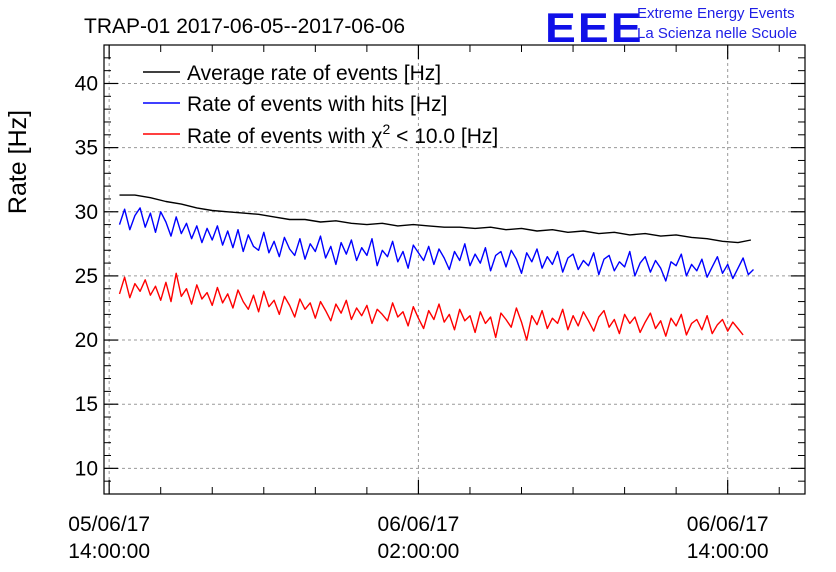  I want to click on legend-chi2-sup: 2, so click(386, 129).